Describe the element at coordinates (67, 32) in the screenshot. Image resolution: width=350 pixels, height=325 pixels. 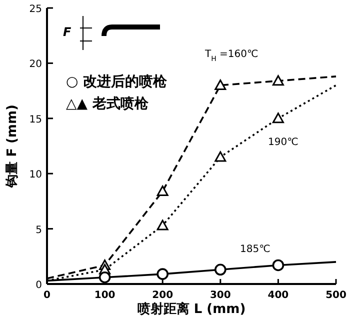
I see `annotation: F` at that location.